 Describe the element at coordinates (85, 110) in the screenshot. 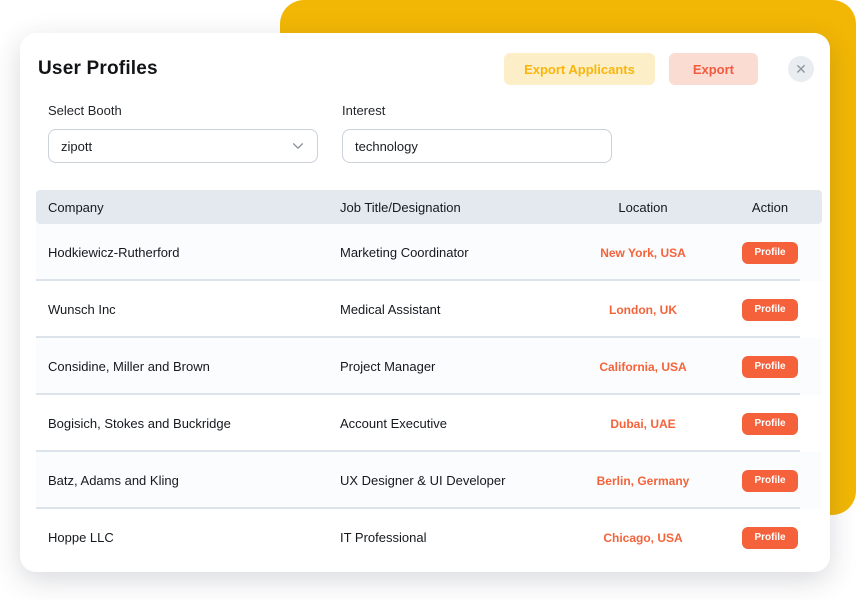

I see `booth-filter-label: Select Booth` at that location.